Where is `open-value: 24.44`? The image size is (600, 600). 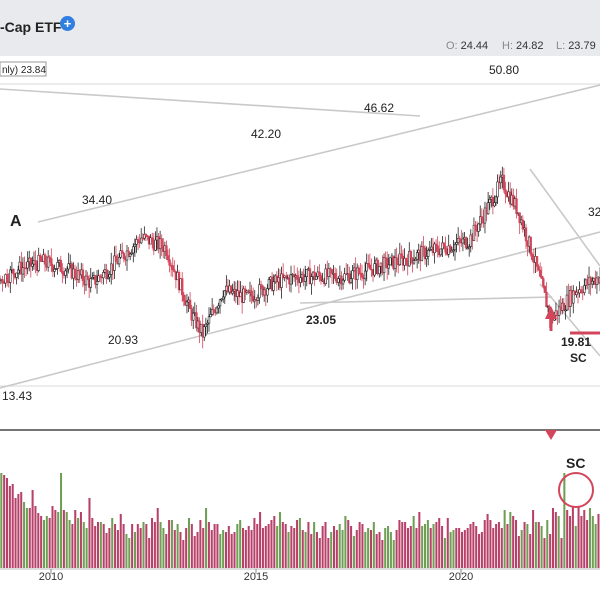
open-value: 24.44 is located at coordinates (474, 46).